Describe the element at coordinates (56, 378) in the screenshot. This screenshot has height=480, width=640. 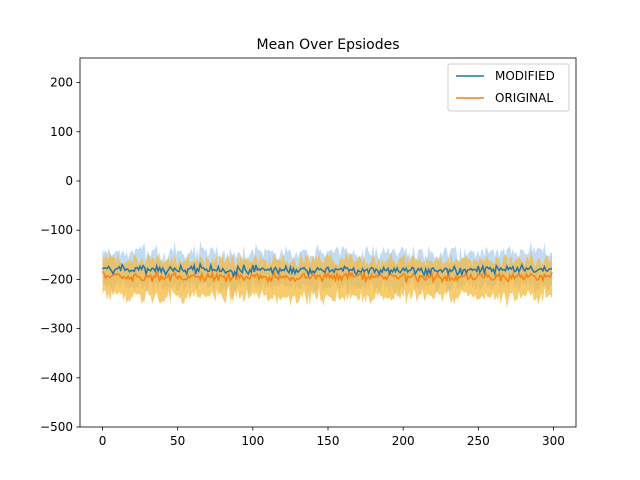
I see `y-tick-label: −400` at that location.